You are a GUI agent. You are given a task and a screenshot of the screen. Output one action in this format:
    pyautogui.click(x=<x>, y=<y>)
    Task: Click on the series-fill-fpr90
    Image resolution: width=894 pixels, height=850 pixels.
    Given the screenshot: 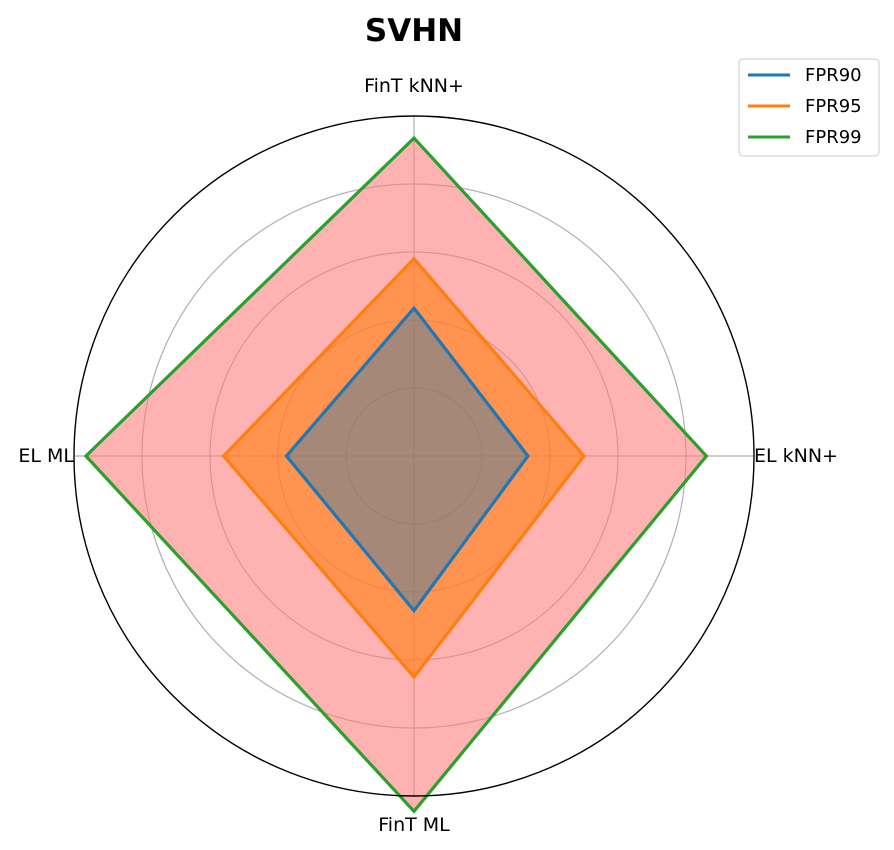 What is the action you would take?
    pyautogui.click(x=407, y=459)
    